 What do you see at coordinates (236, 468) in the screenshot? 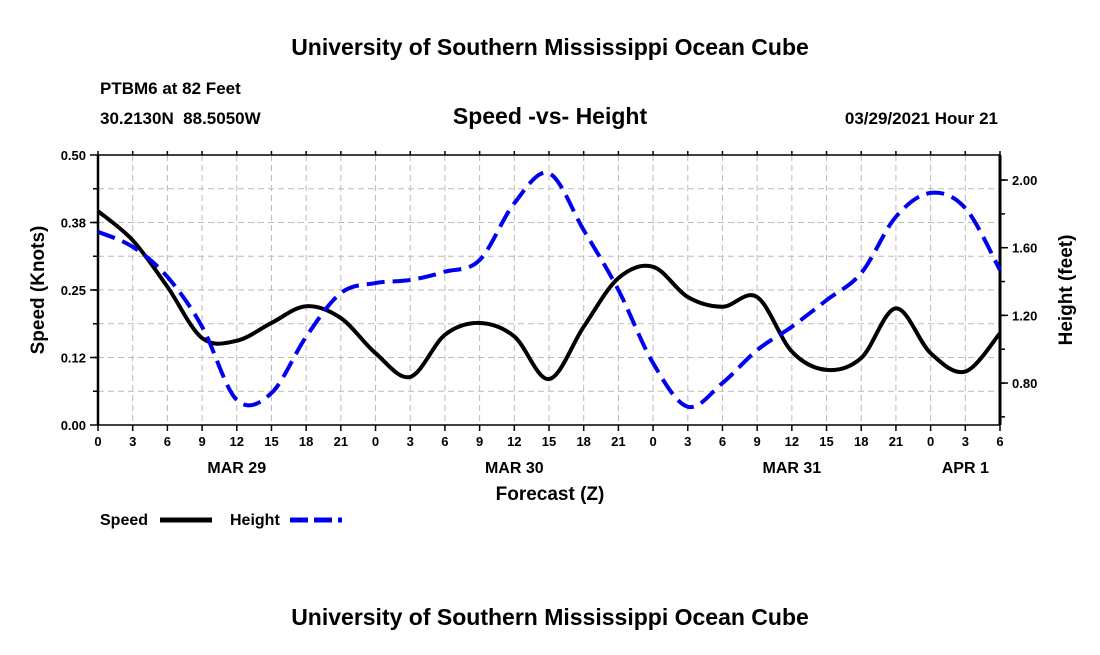
I see `day-label: MAR 29` at bounding box center [236, 468].